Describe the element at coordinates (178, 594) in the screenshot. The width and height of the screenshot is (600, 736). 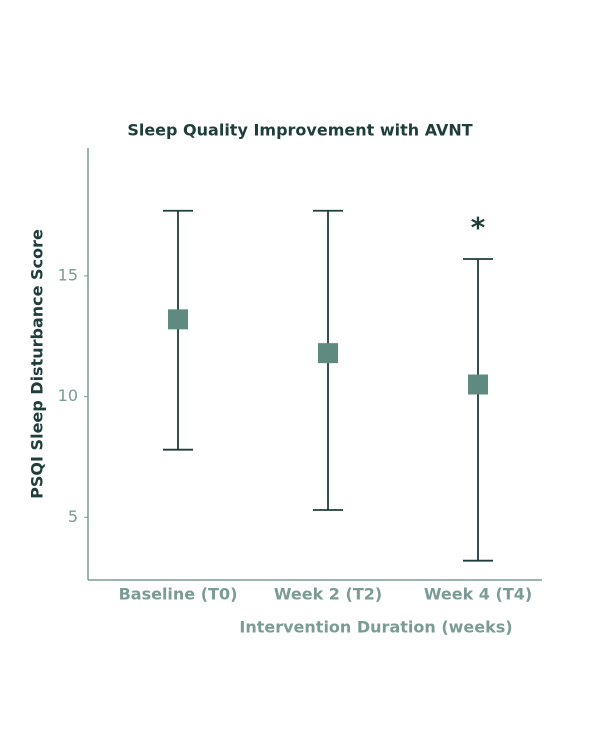
I see `x-tick-label: Baseline (T0)` at that location.